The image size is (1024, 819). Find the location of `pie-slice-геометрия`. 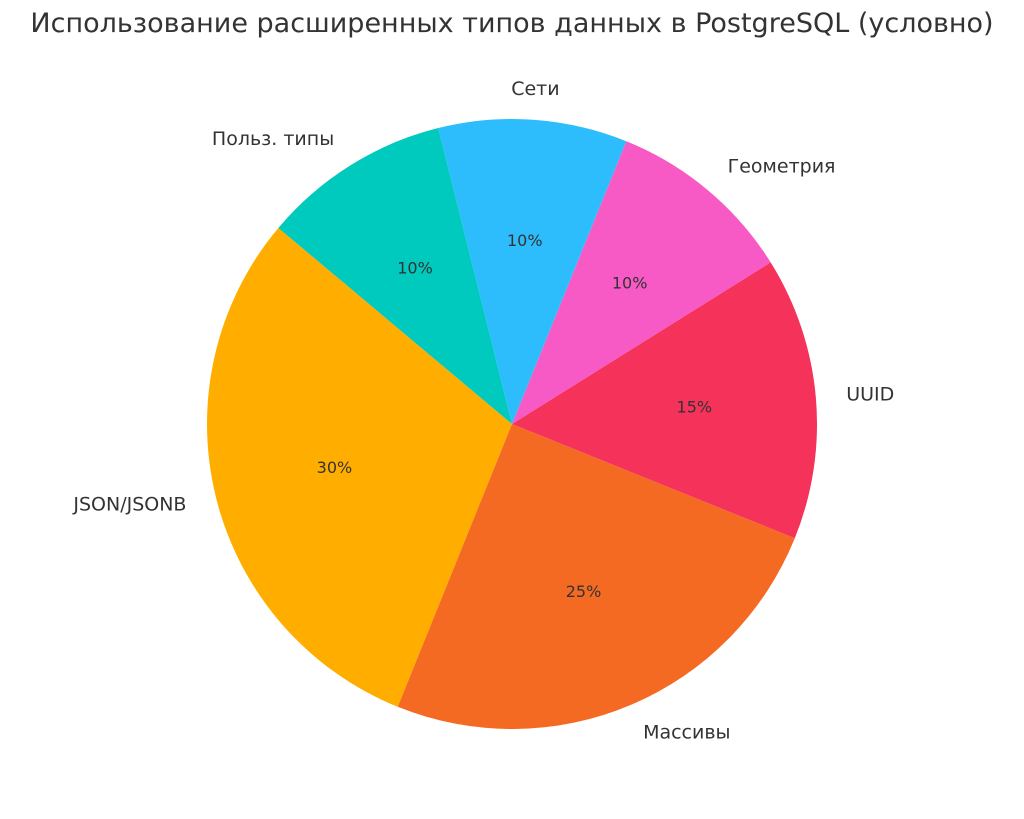

pie-slice-геометрия is located at coordinates (641, 282).